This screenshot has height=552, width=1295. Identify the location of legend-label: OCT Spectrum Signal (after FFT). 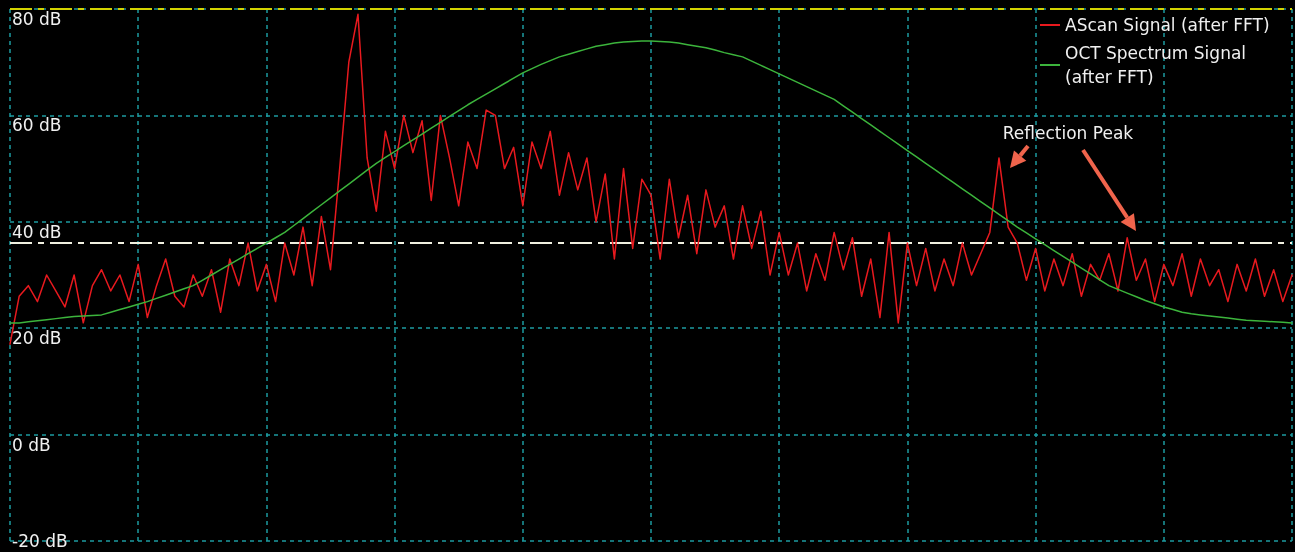
(1158, 65).